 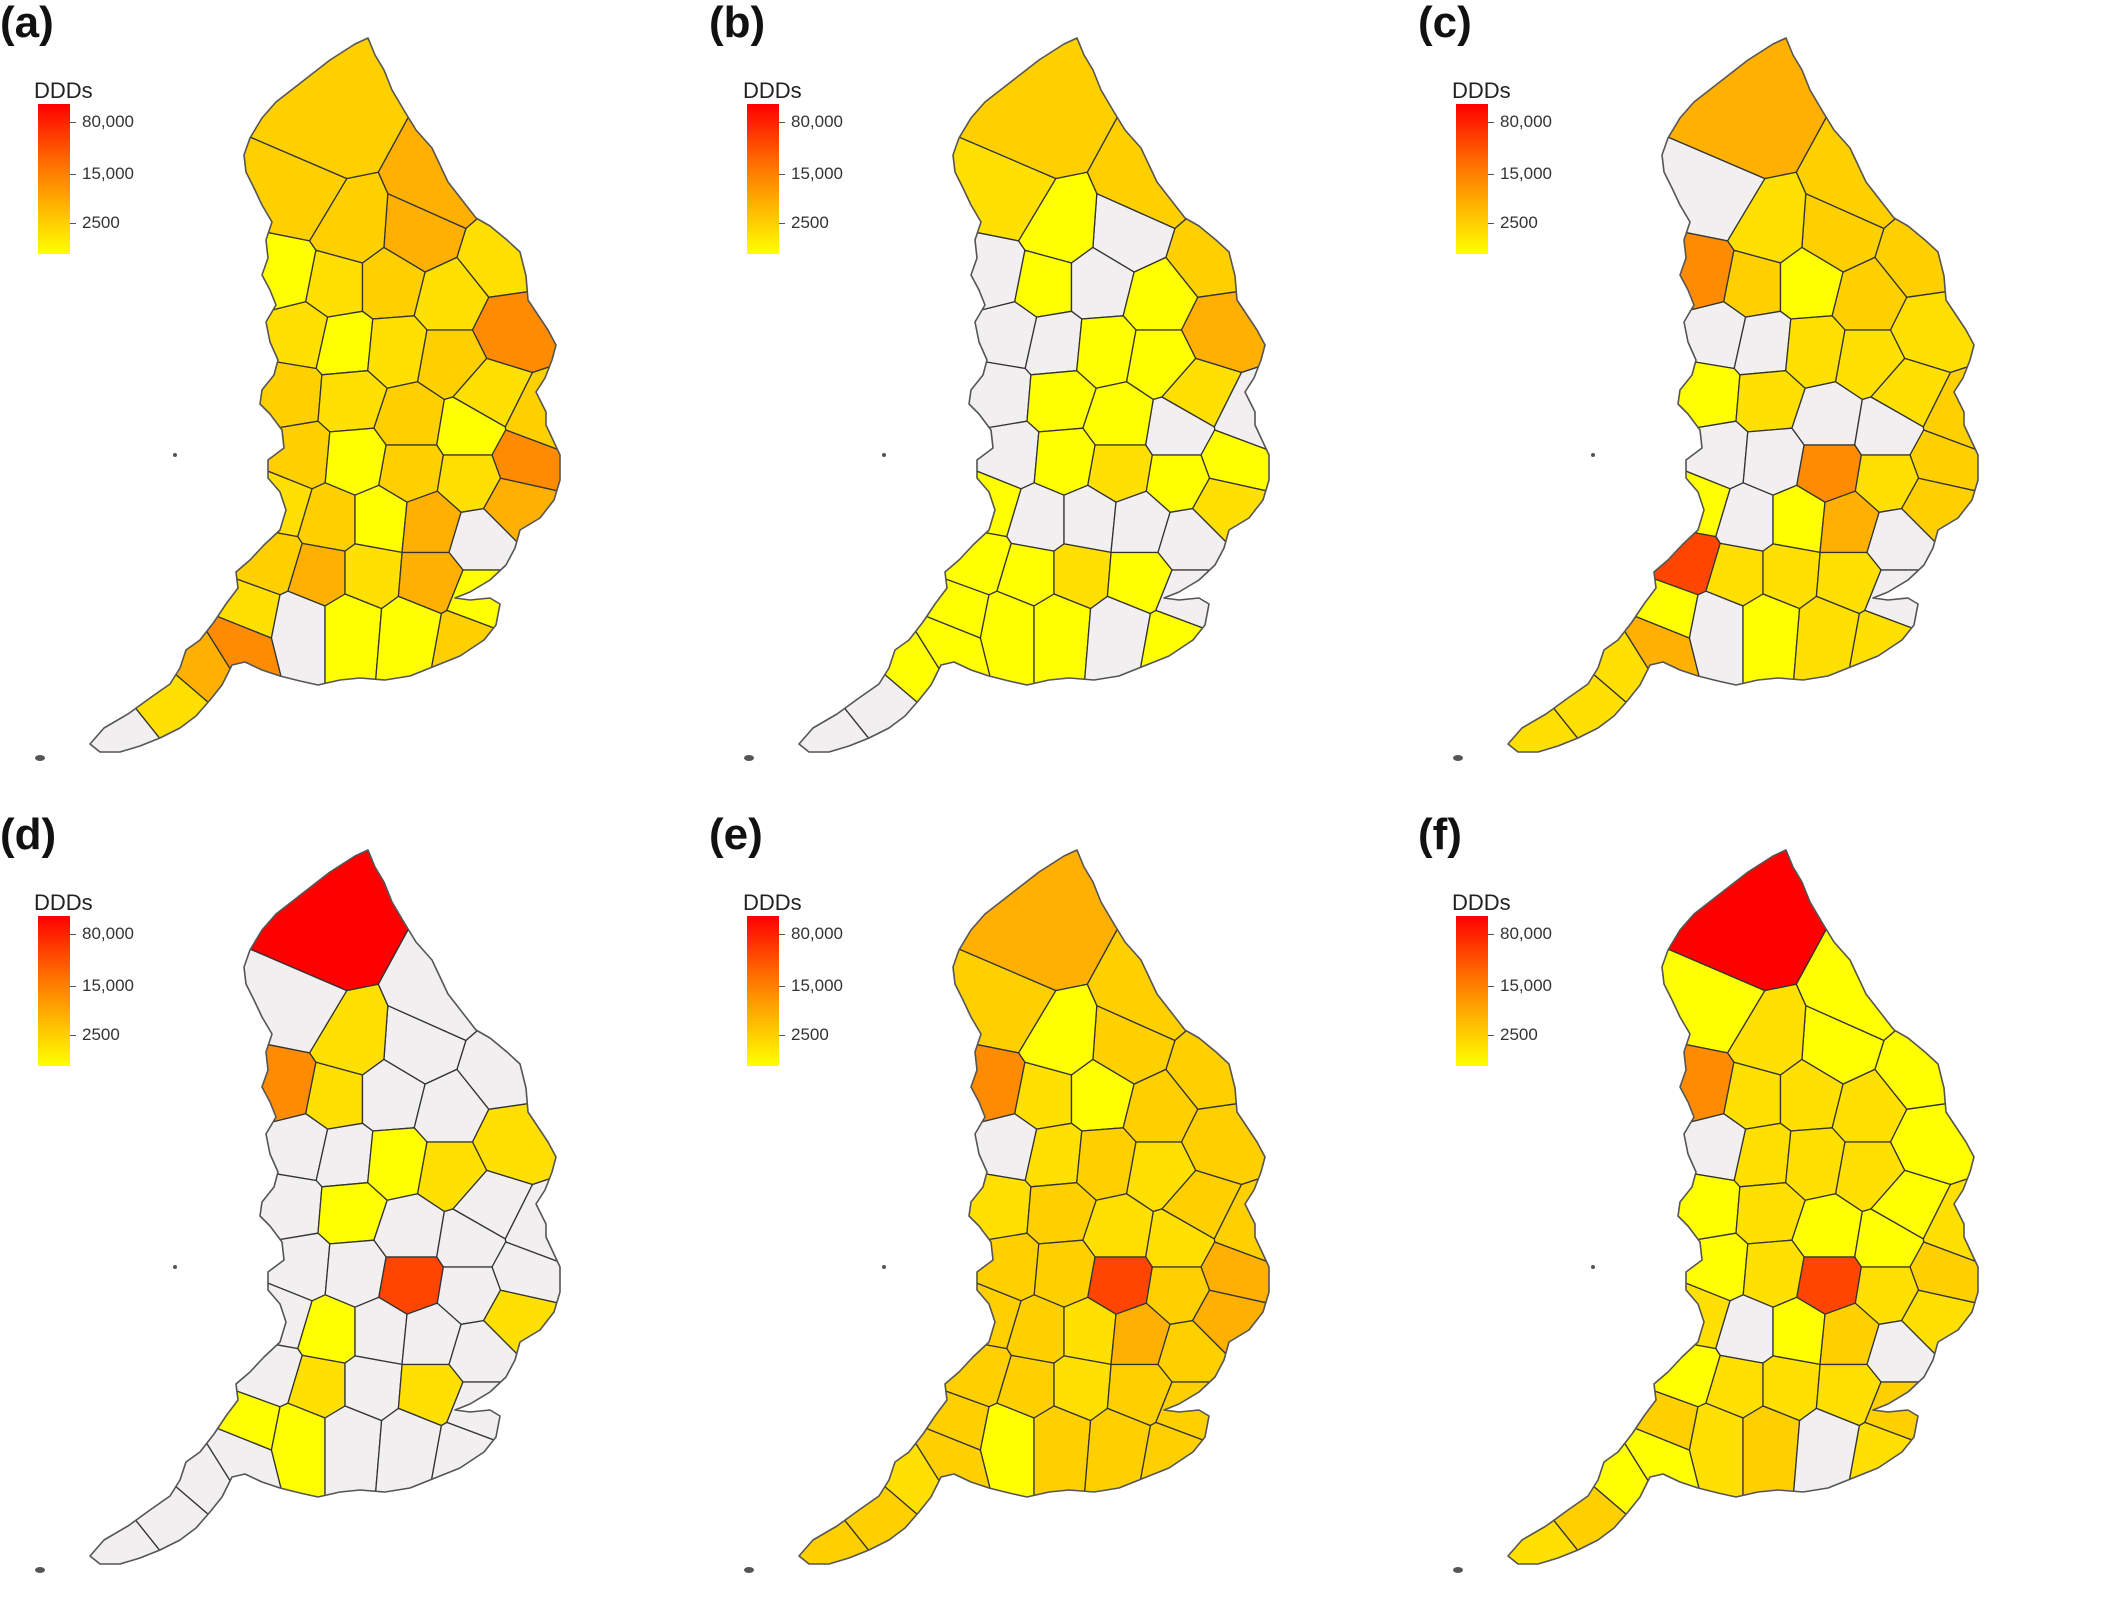 I want to click on panel-label: (b), so click(x=737, y=23).